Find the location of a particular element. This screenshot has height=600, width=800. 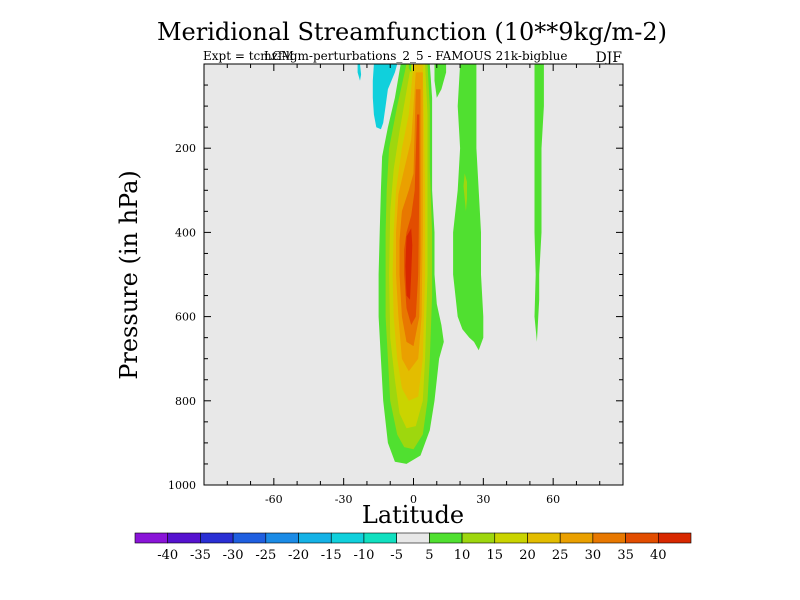

colorbar-label: -40 is located at coordinates (167, 555).